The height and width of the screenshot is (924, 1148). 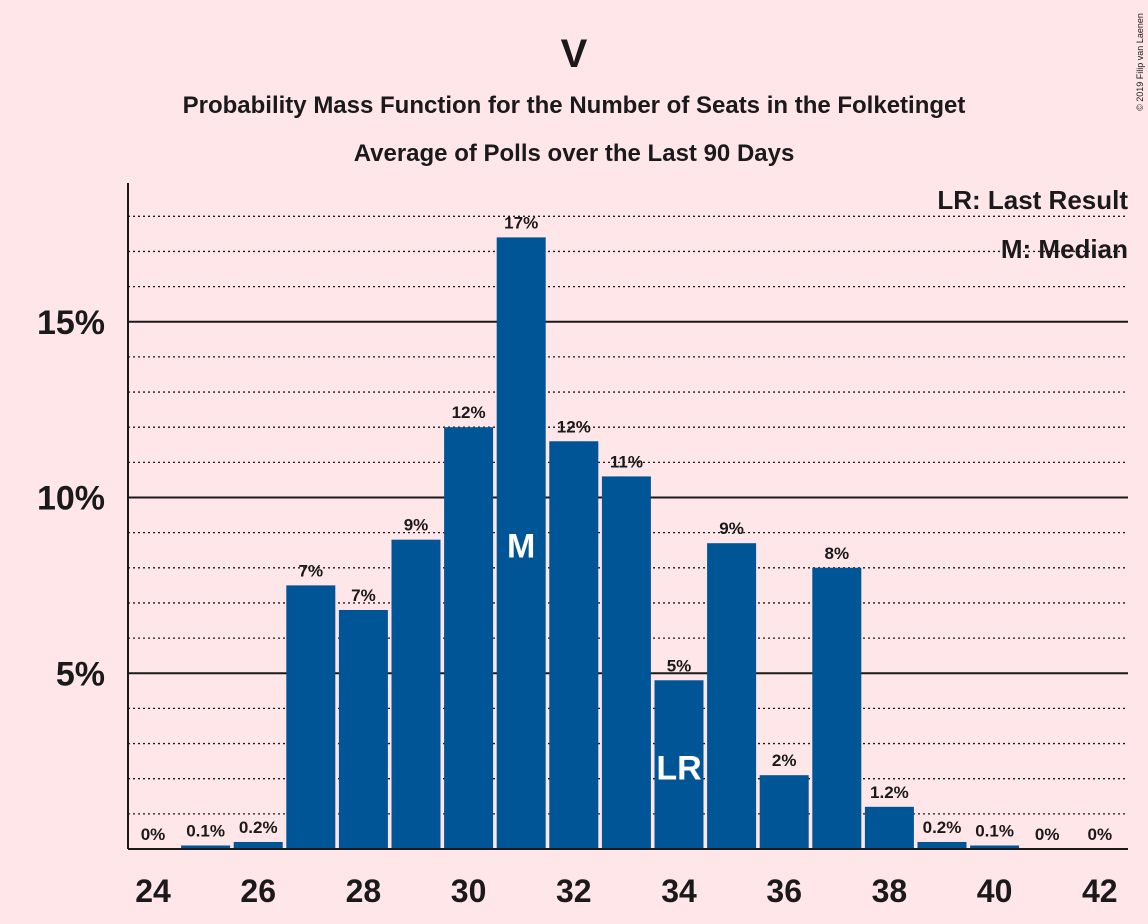 What do you see at coordinates (784, 760) in the screenshot?
I see `bar-label-seat-36: 2%` at bounding box center [784, 760].